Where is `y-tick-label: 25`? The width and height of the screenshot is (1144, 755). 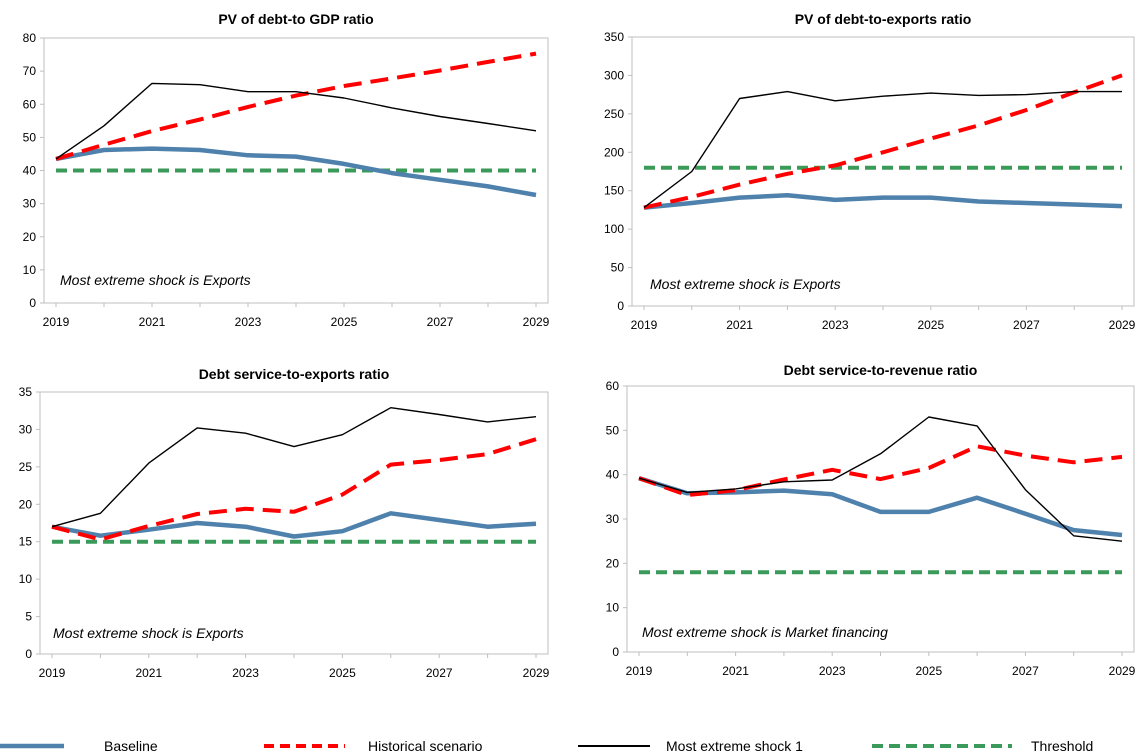 y-tick-label: 25 is located at coordinates (26, 467).